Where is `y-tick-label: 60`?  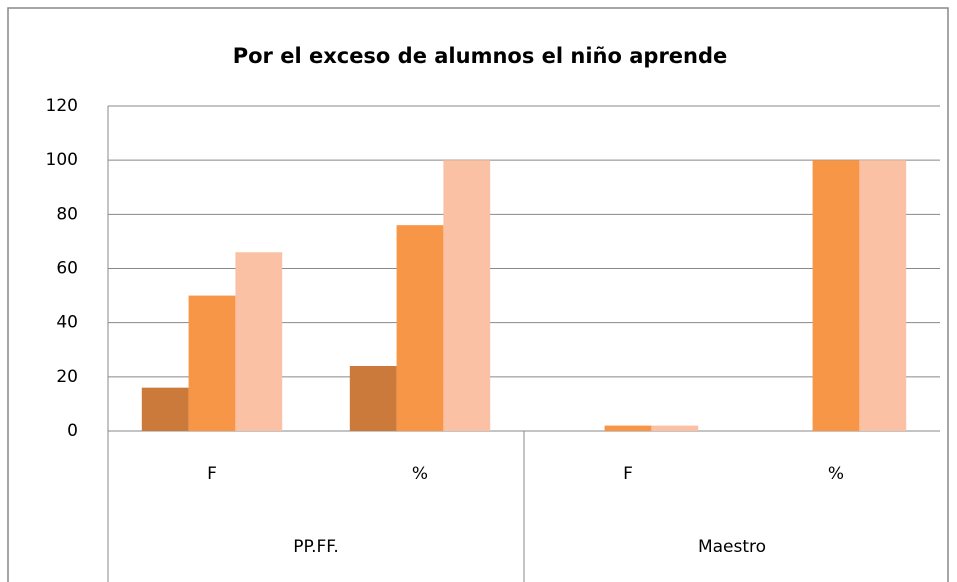
y-tick-label: 60 is located at coordinates (67, 269).